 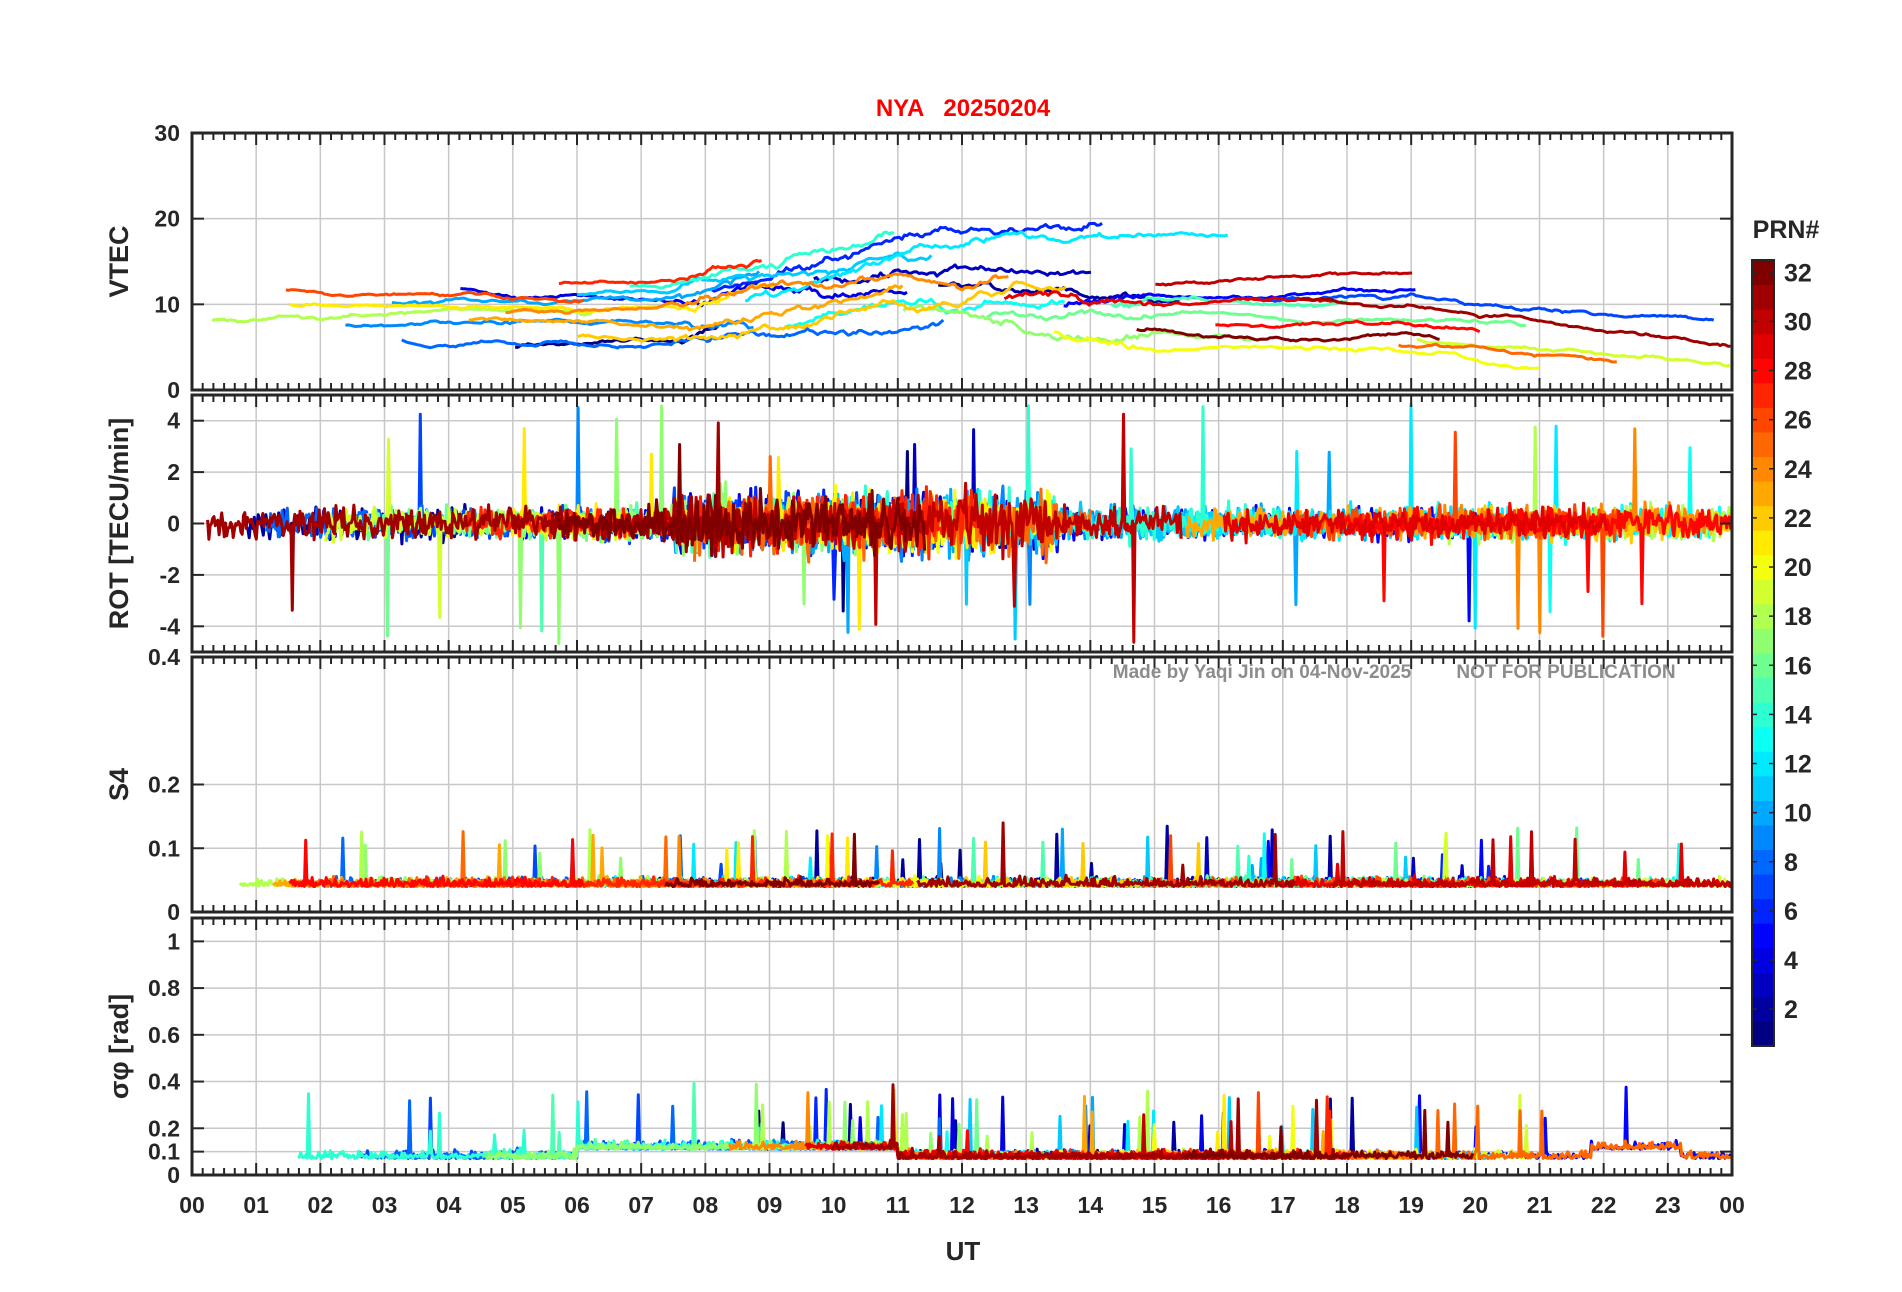 What do you see at coordinates (963, 108) in the screenshot?
I see `chart-title: NYA 20250204` at bounding box center [963, 108].